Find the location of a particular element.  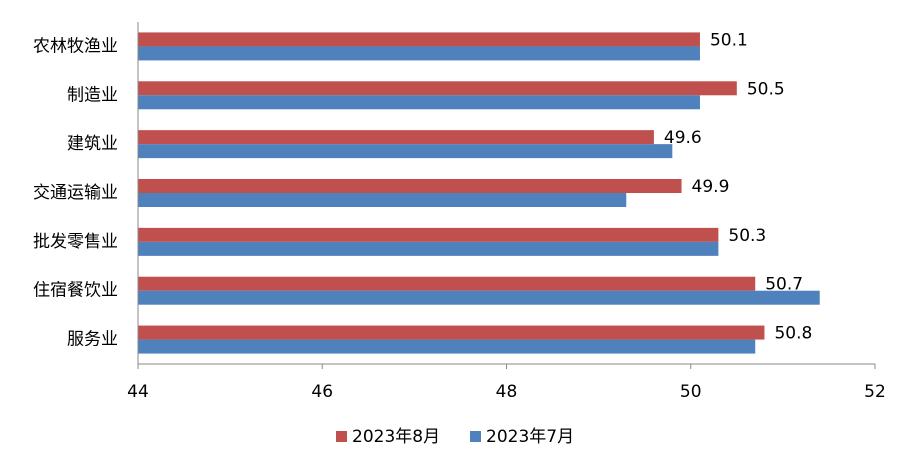

y-tick-label: 服务业 is located at coordinates (92, 340).